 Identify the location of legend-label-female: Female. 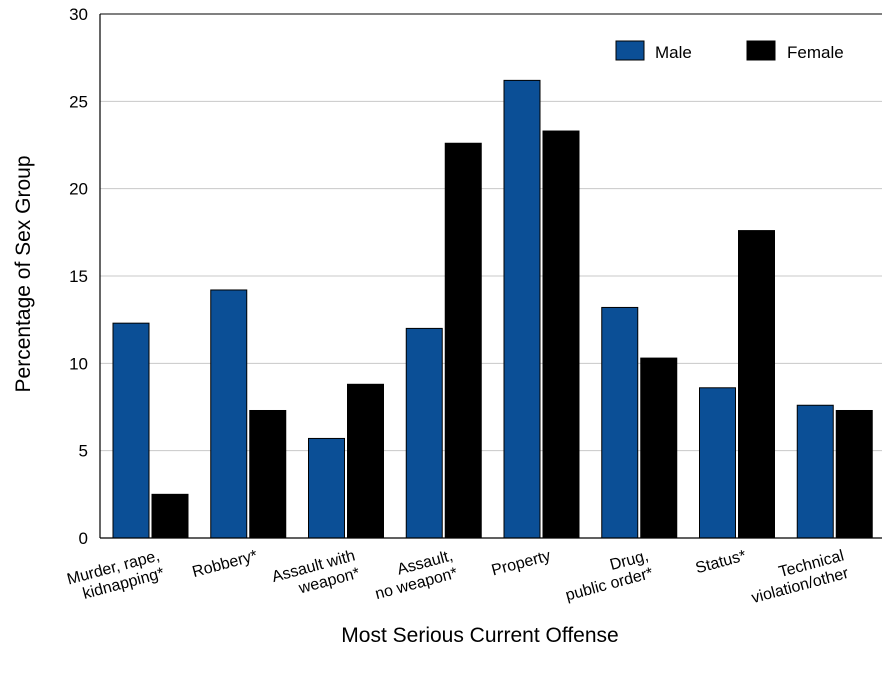
(815, 52).